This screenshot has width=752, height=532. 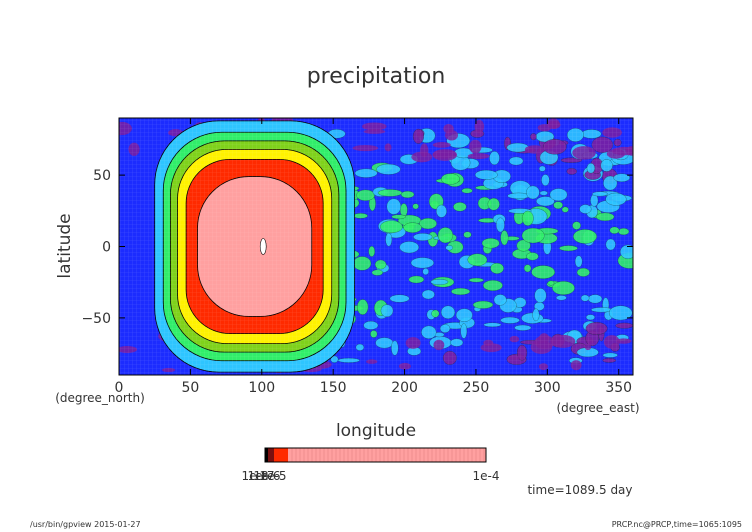 What do you see at coordinates (96, 319) in the screenshot?
I see `y-tick-label: −50` at bounding box center [96, 319].